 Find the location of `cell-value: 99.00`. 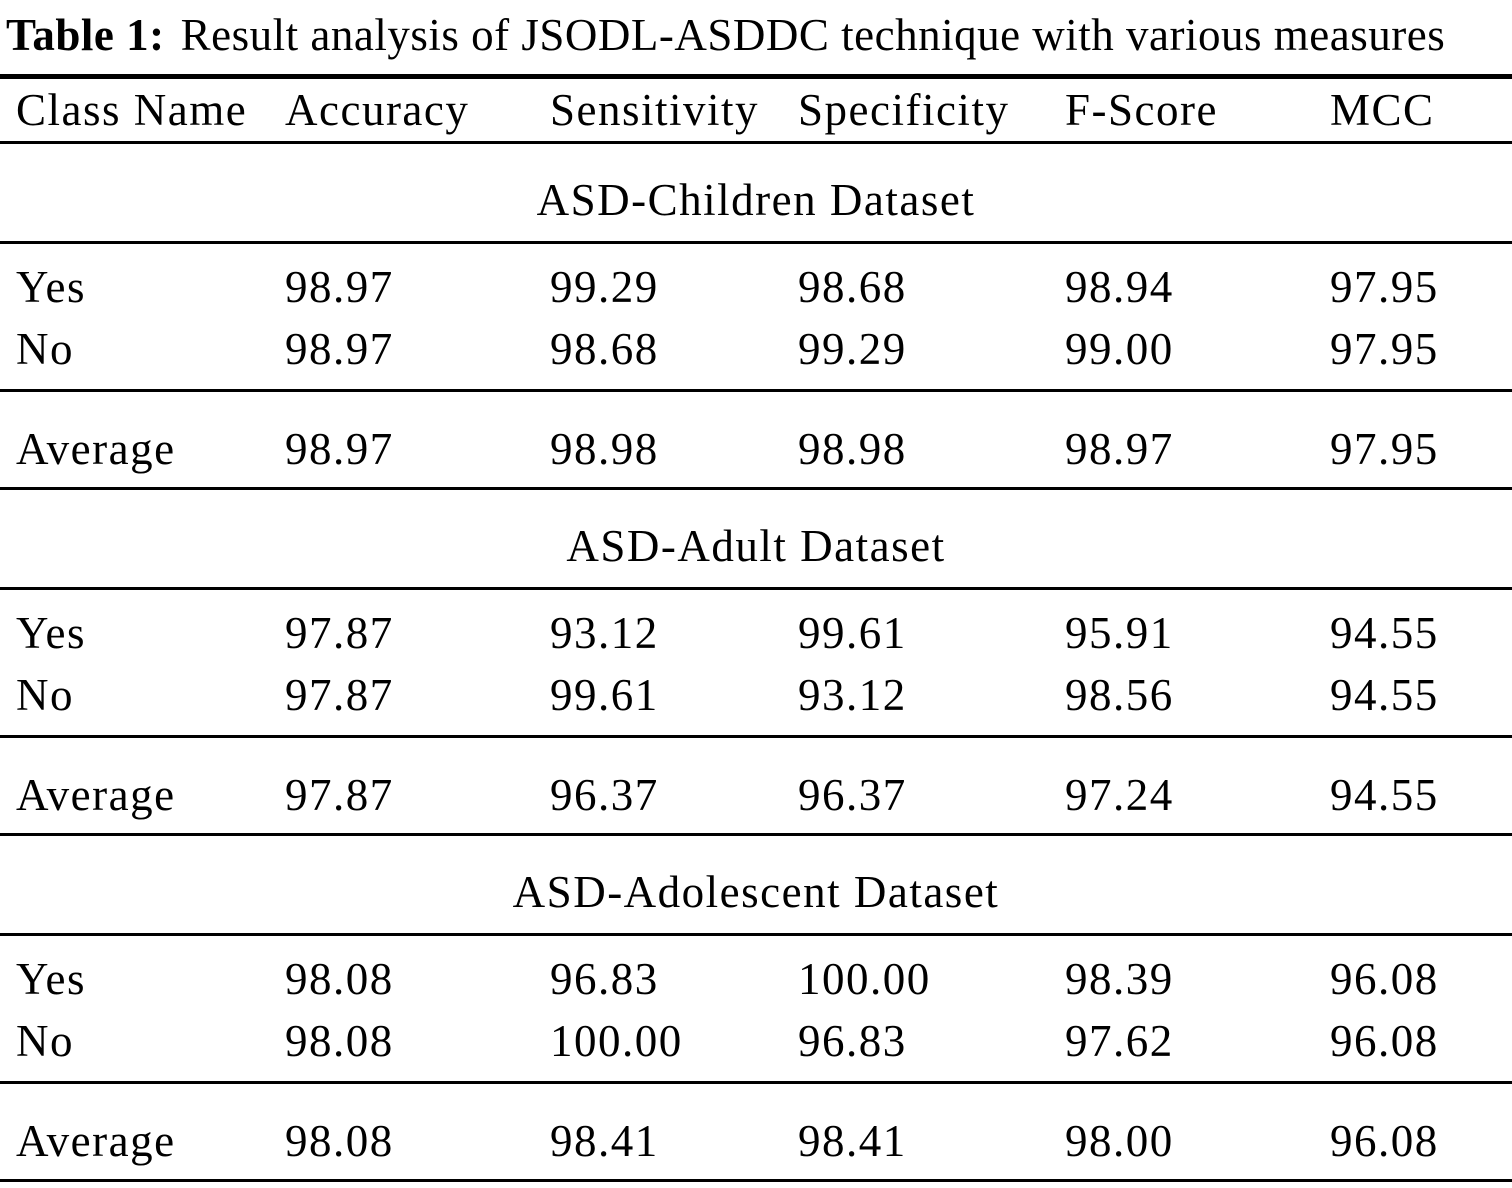

cell-value: 99.00 is located at coordinates (1119, 349).